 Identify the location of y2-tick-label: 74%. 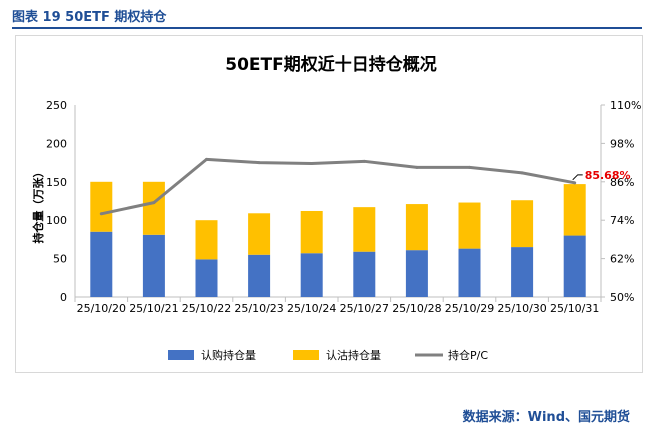
(622, 220).